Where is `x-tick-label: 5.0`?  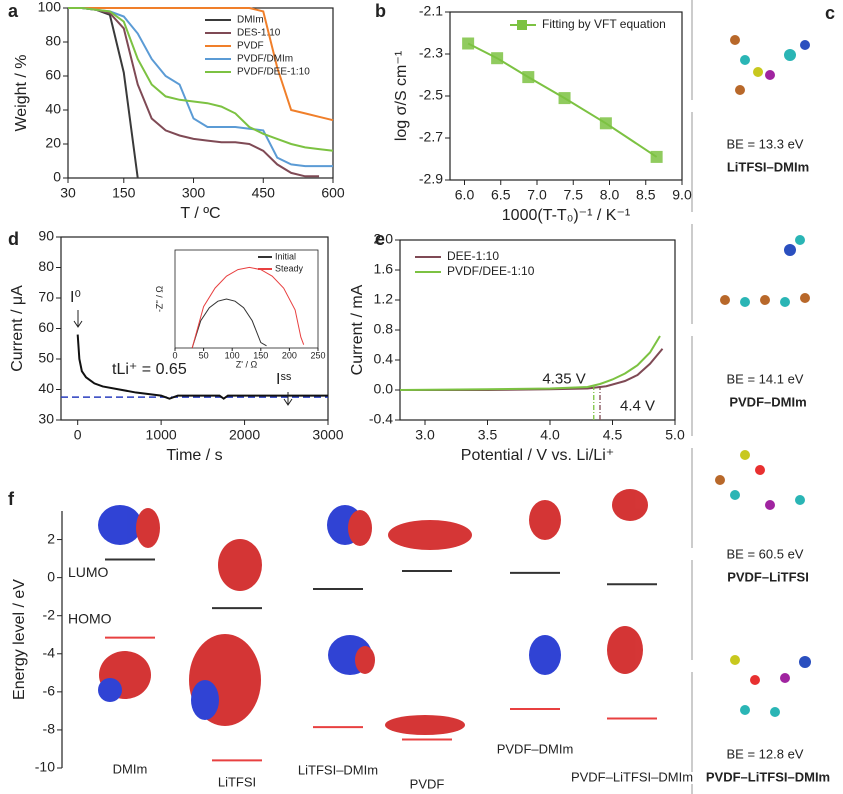
x-tick-label: 5.0 is located at coordinates (675, 435).